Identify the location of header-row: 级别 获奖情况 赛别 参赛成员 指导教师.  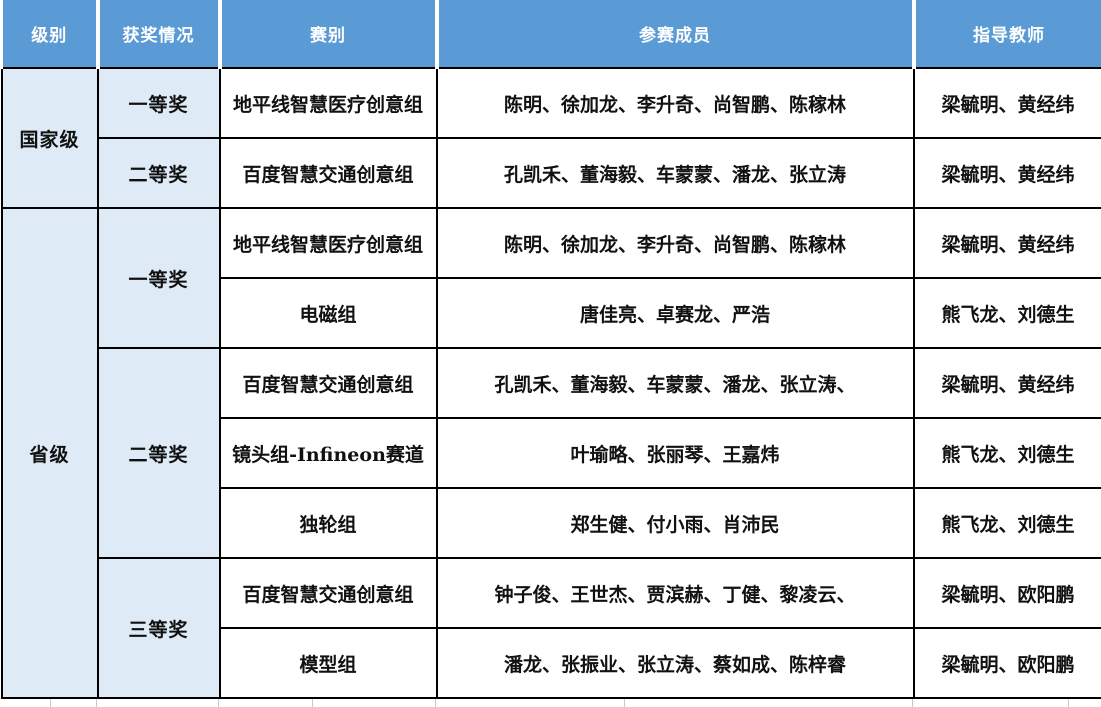
(550, 34).